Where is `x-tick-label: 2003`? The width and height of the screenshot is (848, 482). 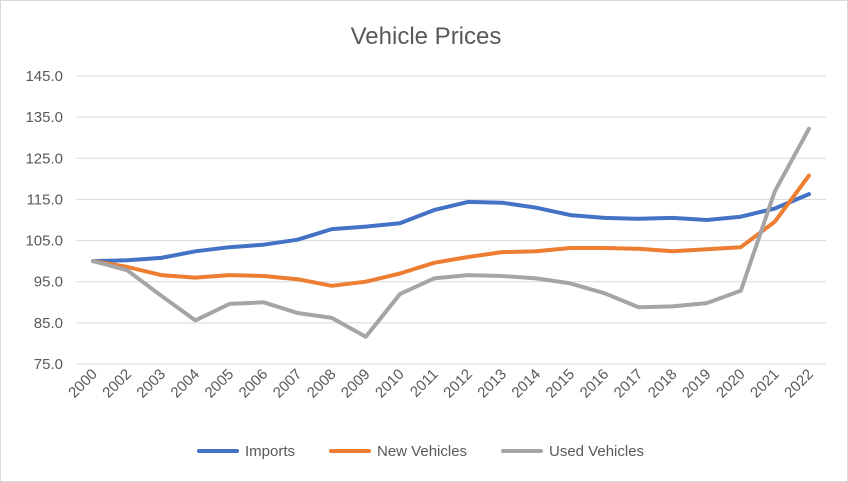
x-tick-label: 2003 is located at coordinates (151, 384).